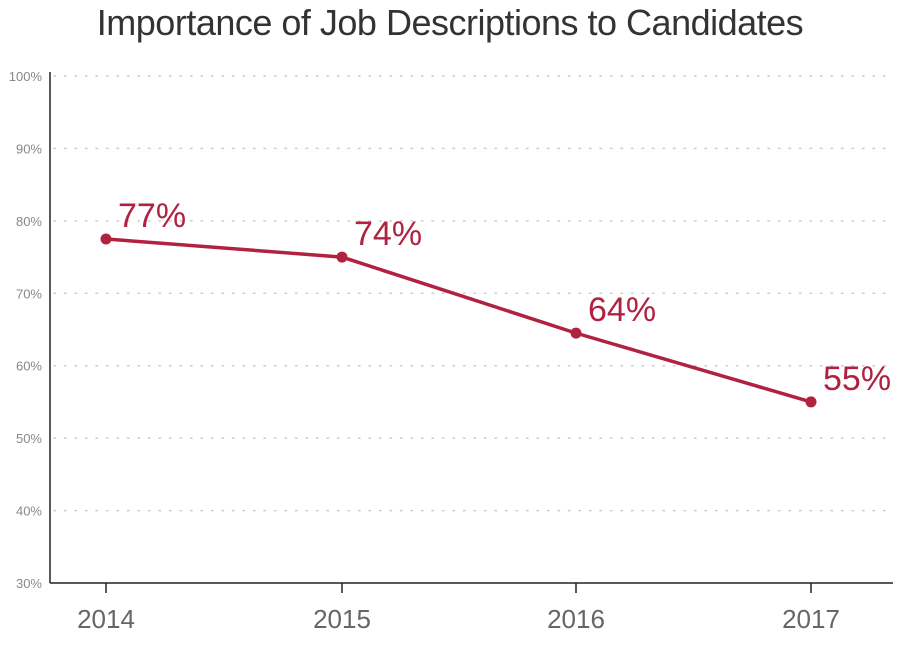 The image size is (900, 645). I want to click on y-tick-label: 90%, so click(29, 148).